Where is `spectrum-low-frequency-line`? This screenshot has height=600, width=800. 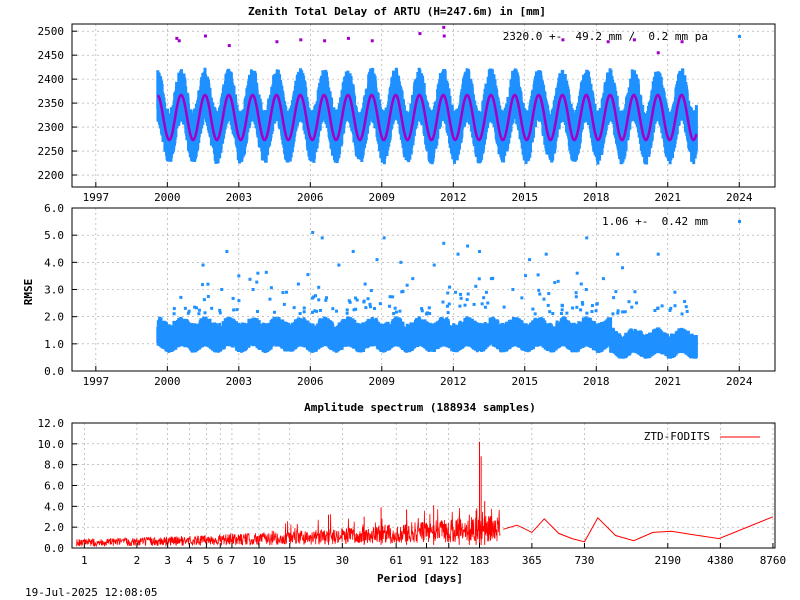 spectrum-low-frequency-line is located at coordinates (638, 529).